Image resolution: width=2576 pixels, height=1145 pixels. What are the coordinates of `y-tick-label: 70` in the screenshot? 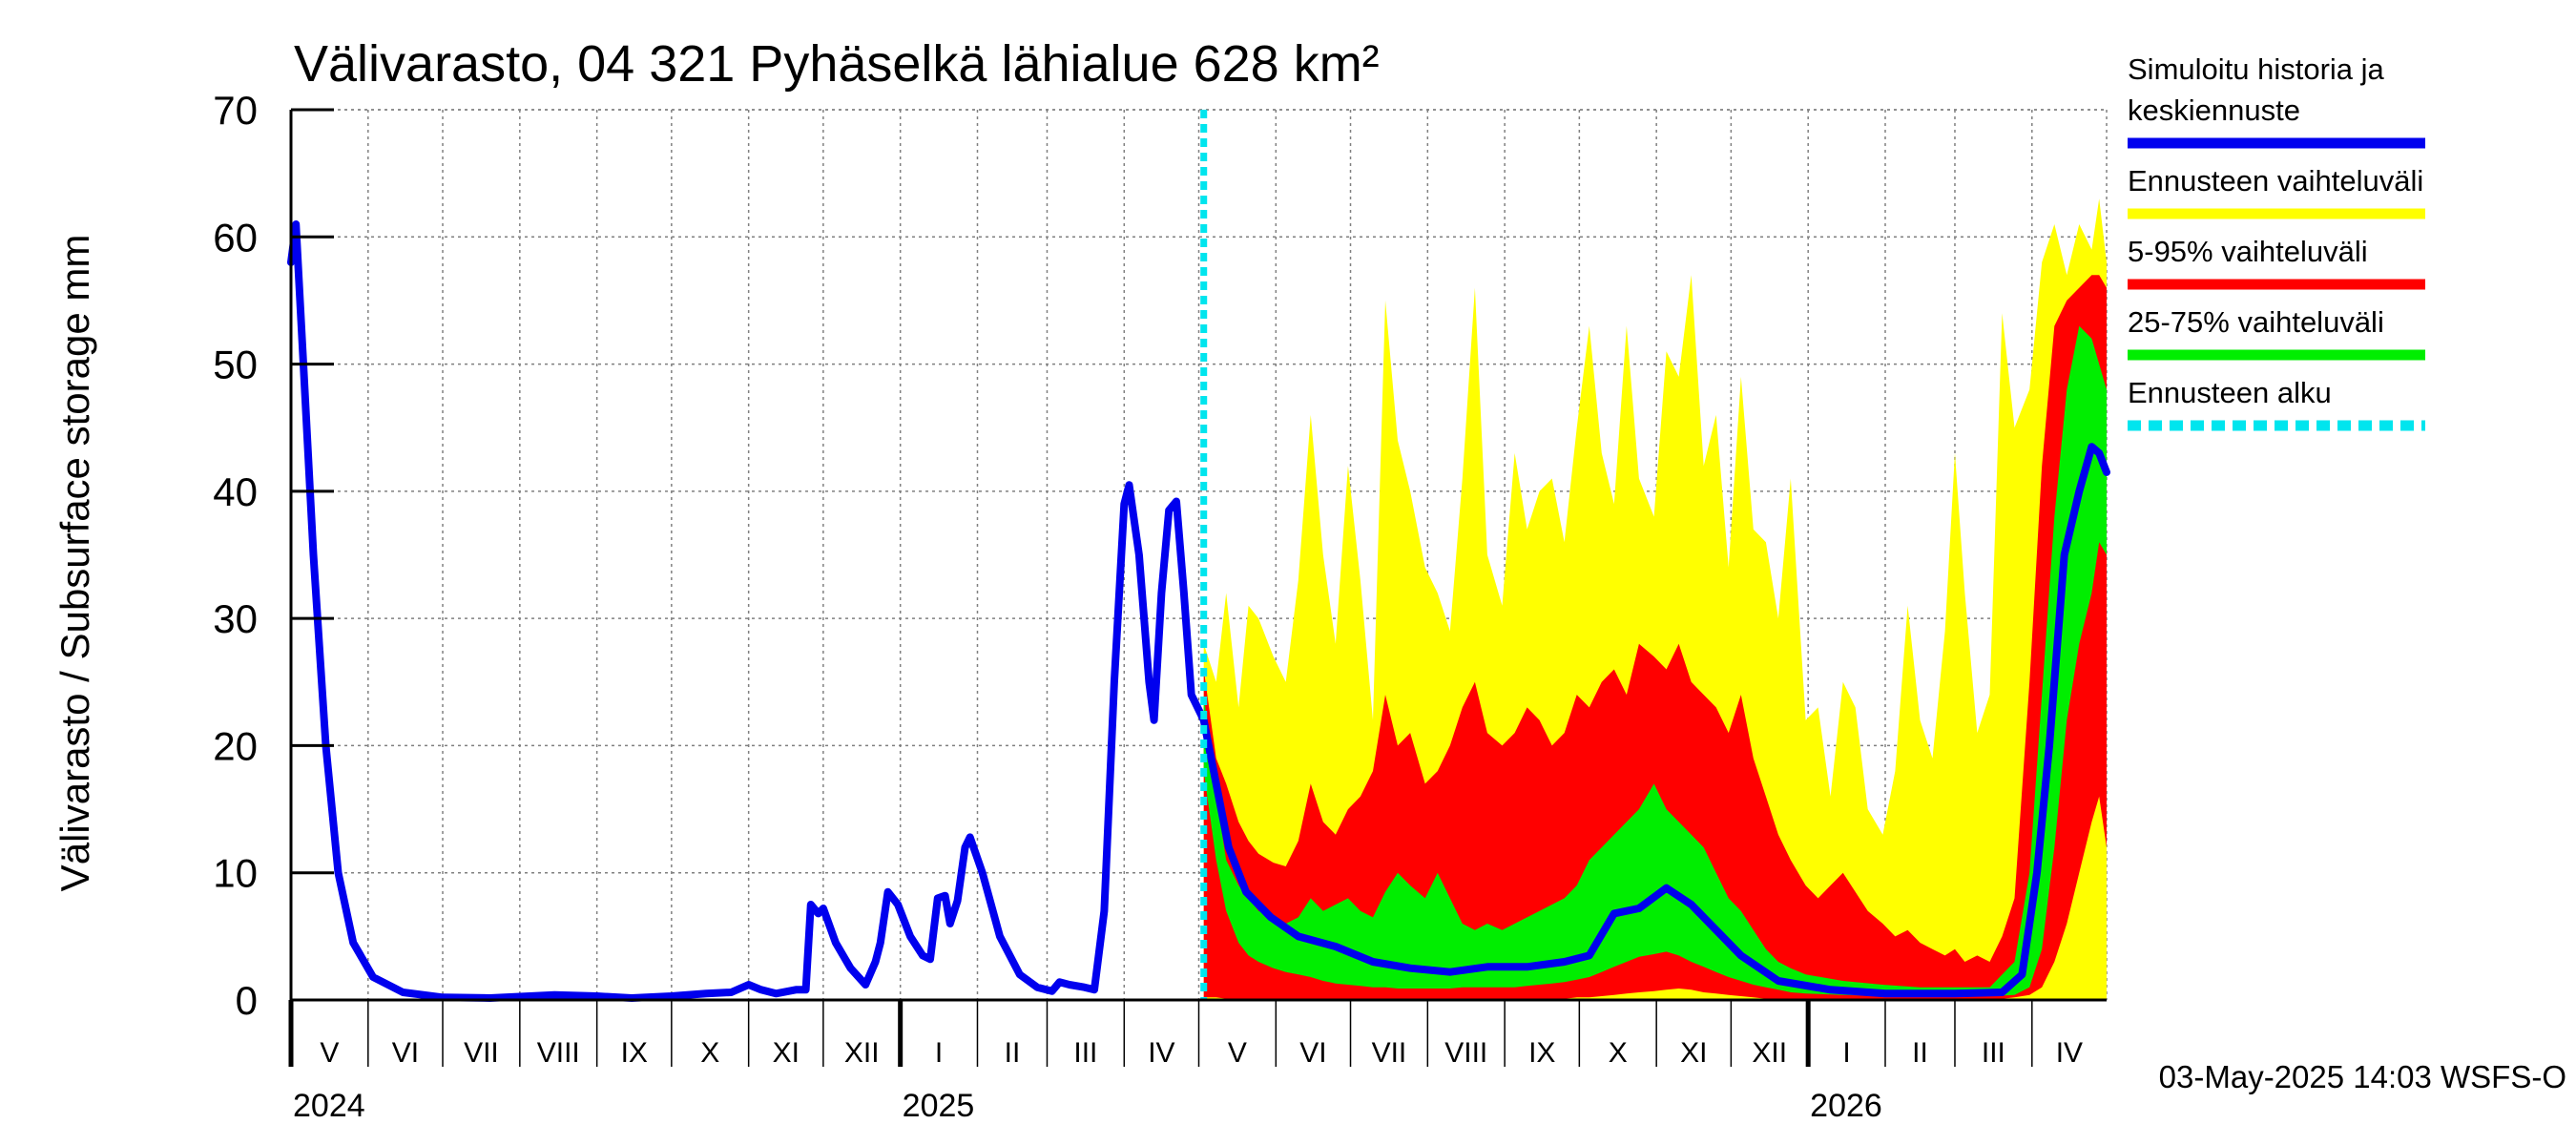 It's located at (235, 110).